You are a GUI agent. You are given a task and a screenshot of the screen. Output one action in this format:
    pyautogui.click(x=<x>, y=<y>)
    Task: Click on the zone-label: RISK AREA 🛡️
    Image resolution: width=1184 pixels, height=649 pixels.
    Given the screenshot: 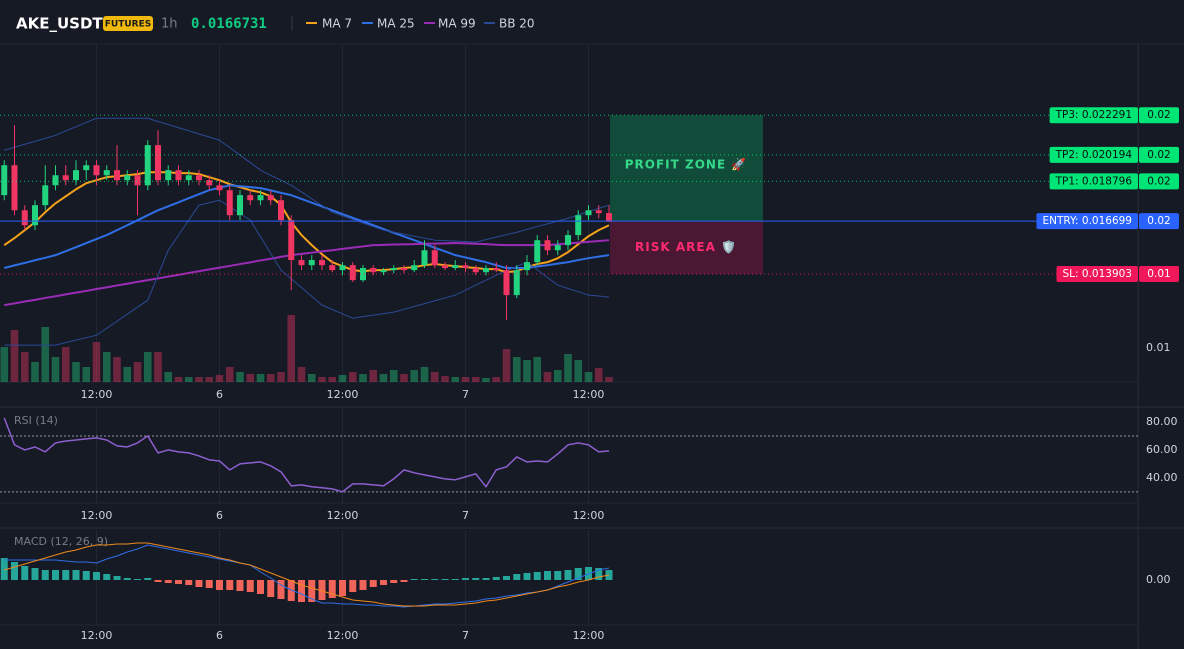 What is the action you would take?
    pyautogui.click(x=686, y=247)
    